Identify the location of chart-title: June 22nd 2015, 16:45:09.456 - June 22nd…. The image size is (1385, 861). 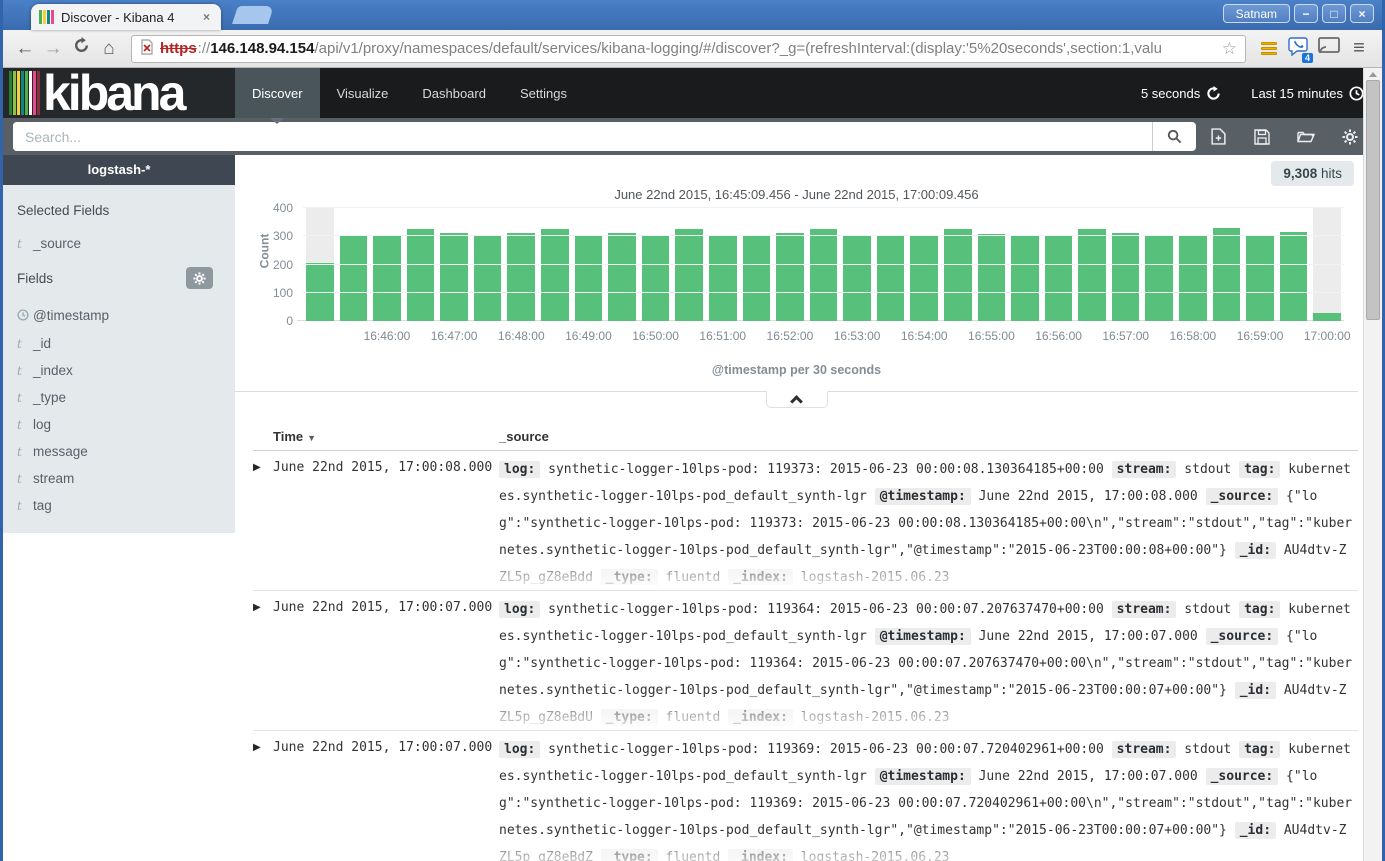
(796, 194).